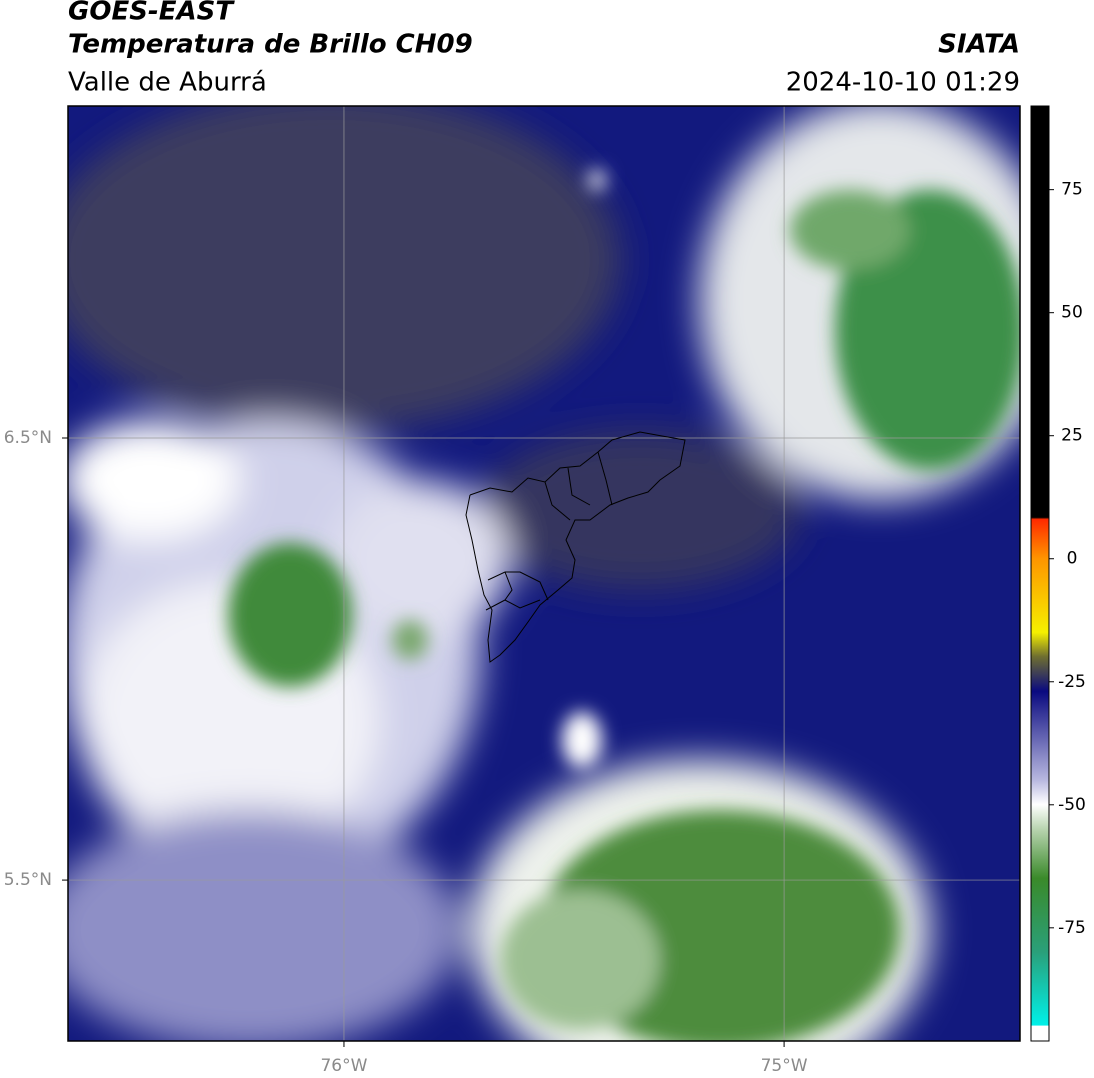  I want to click on x-tick-label: 75°W, so click(784, 1066).